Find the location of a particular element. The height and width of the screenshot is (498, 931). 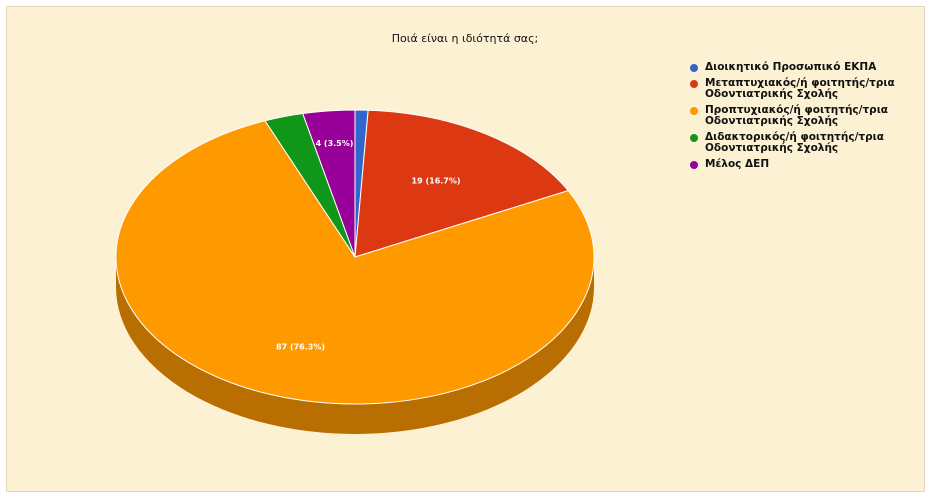

pie-data-label: 4 (3.5%) is located at coordinates (335, 143).